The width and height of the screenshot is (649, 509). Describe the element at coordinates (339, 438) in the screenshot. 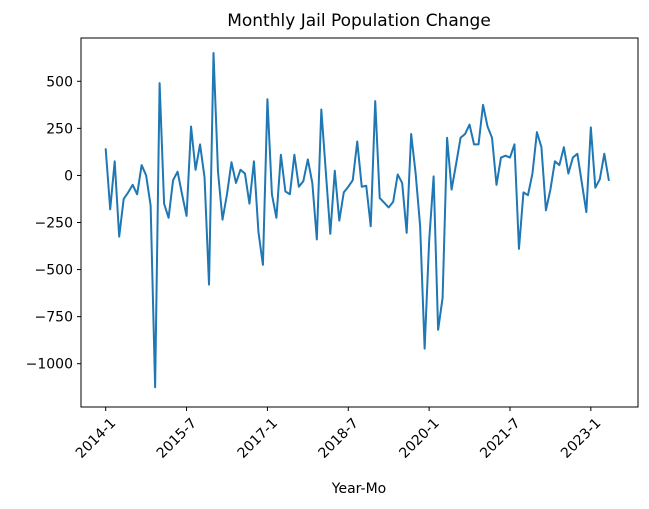

I see `x-tick-label: 2018-7` at that location.